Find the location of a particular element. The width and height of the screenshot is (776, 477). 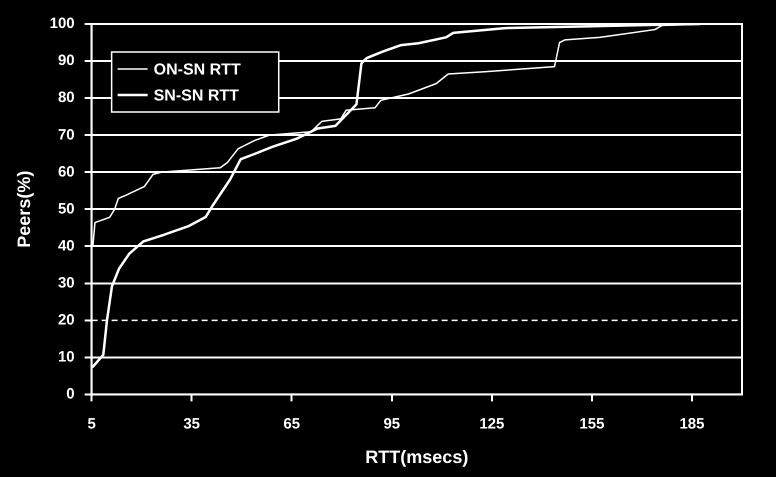

y-tick-label: 20 is located at coordinates (66, 319).